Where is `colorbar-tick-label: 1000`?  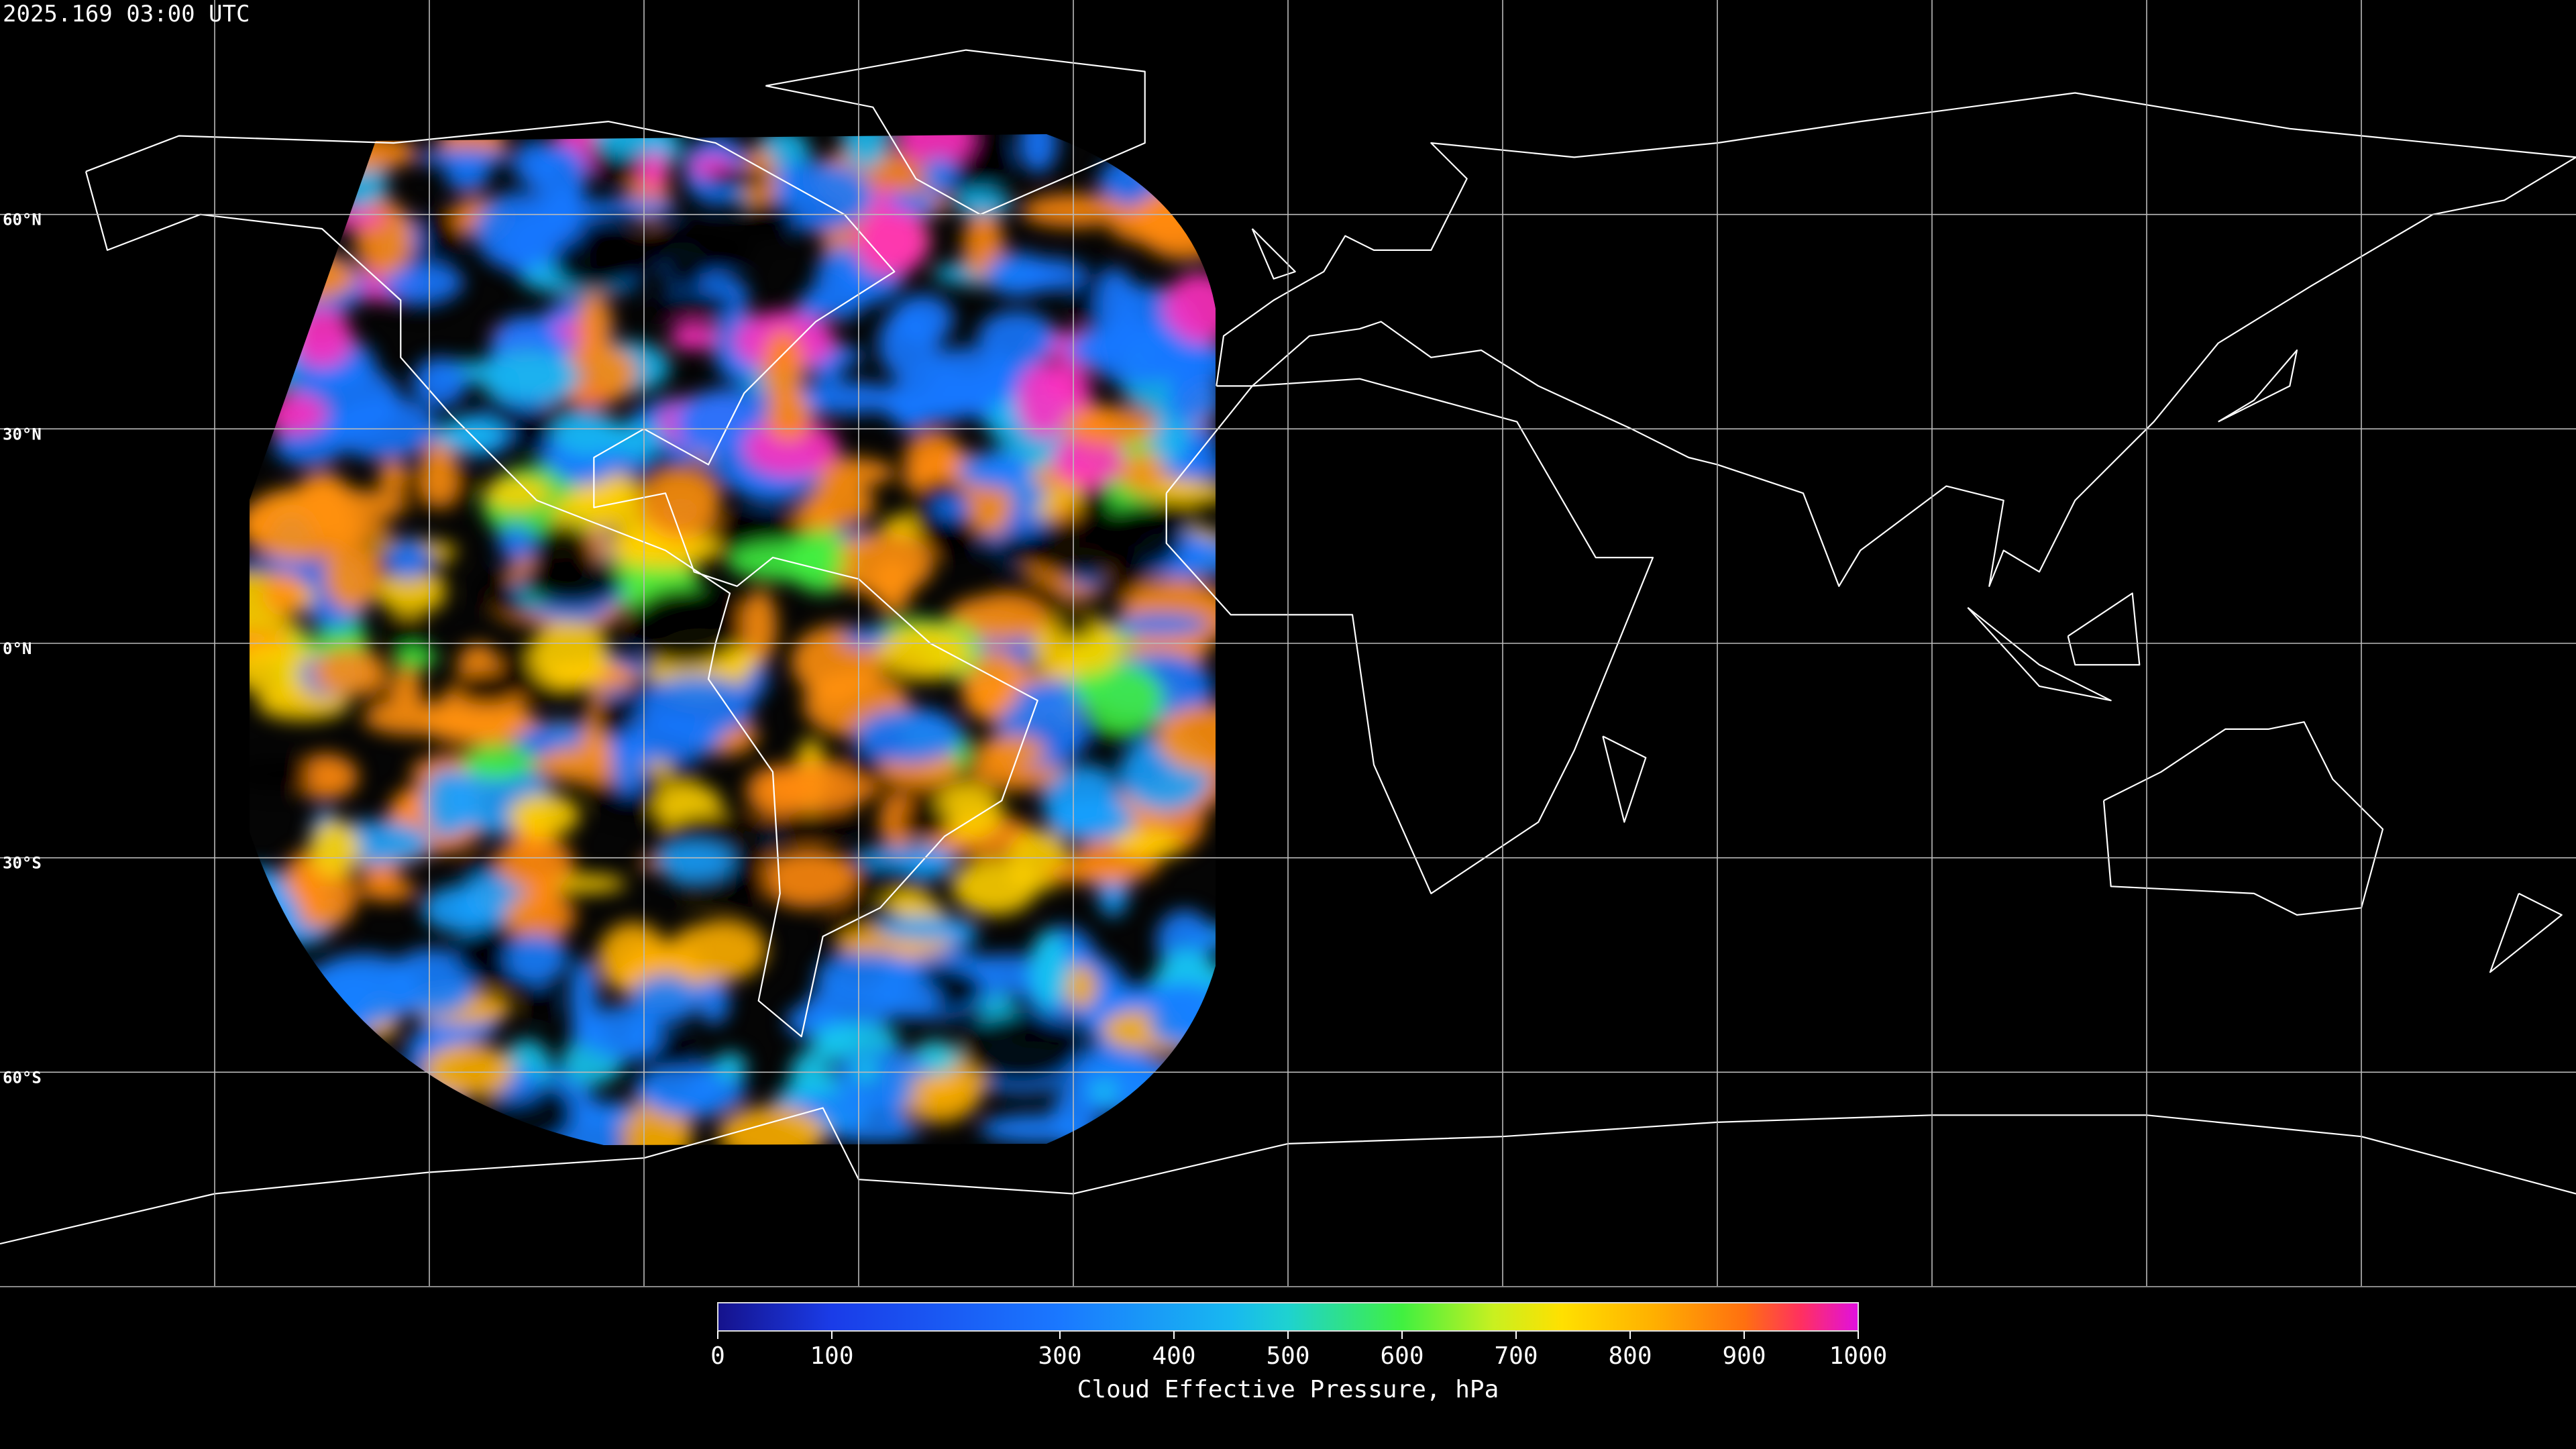
colorbar-tick-label: 1000 is located at coordinates (1858, 1356).